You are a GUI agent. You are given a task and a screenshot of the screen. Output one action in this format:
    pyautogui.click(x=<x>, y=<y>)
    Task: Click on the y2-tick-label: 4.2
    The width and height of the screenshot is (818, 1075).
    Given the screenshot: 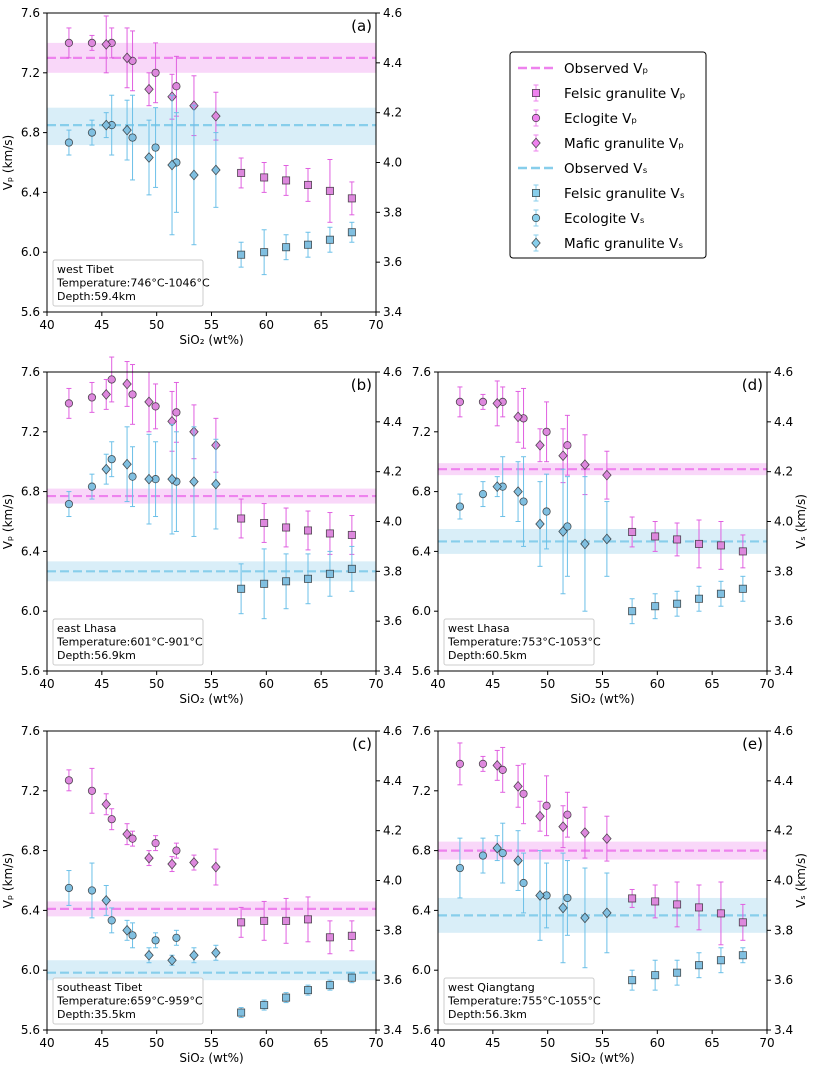 What is the action you would take?
    pyautogui.click(x=783, y=831)
    